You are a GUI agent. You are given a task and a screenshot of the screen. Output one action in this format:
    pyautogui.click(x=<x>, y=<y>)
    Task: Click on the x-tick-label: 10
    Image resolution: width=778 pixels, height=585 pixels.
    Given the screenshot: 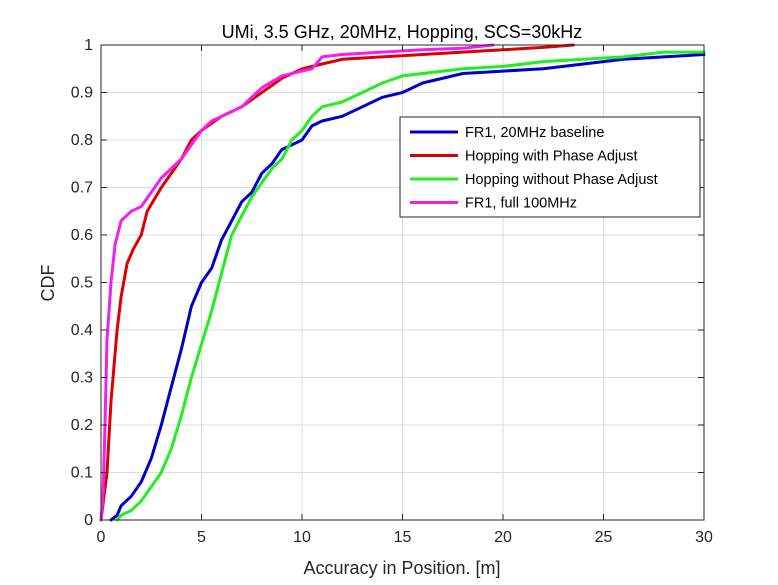 What is the action you would take?
    pyautogui.click(x=302, y=537)
    